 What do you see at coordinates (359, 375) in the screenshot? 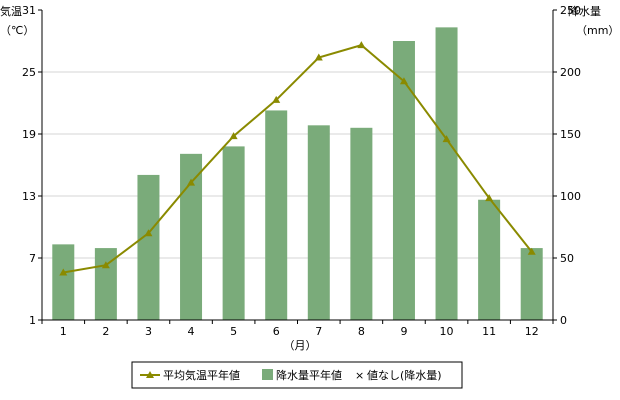
I see `legend-missing-icon: ×` at bounding box center [359, 375].